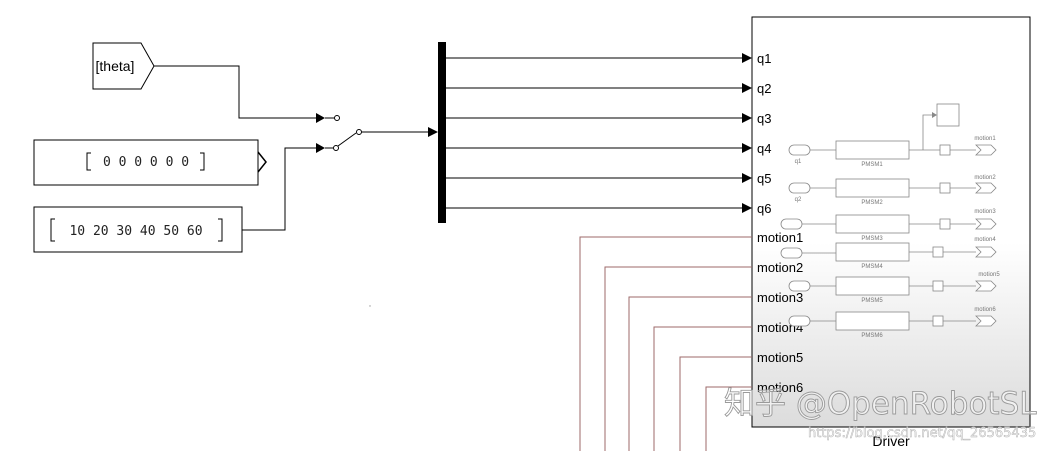 The height and width of the screenshot is (451, 1063). I want to click on mux-output-lines, so click(594, 133).